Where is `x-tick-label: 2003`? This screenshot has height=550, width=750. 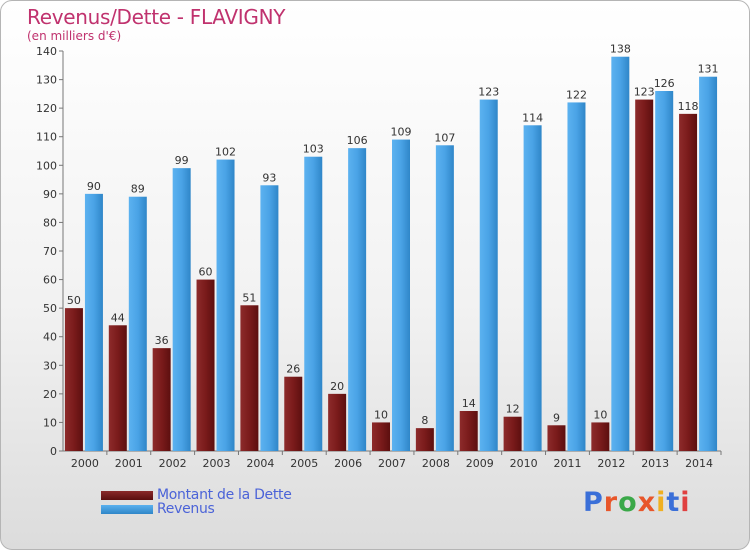
x-tick-label: 2003 is located at coordinates (217, 463).